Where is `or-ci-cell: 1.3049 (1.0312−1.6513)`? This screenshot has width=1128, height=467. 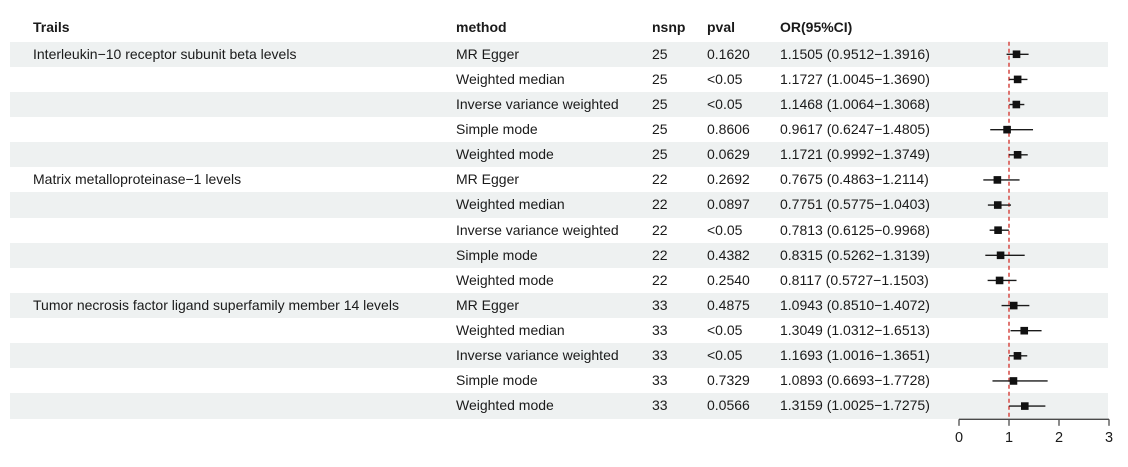 or-ci-cell: 1.3049 (1.0312−1.6513) is located at coordinates (855, 330).